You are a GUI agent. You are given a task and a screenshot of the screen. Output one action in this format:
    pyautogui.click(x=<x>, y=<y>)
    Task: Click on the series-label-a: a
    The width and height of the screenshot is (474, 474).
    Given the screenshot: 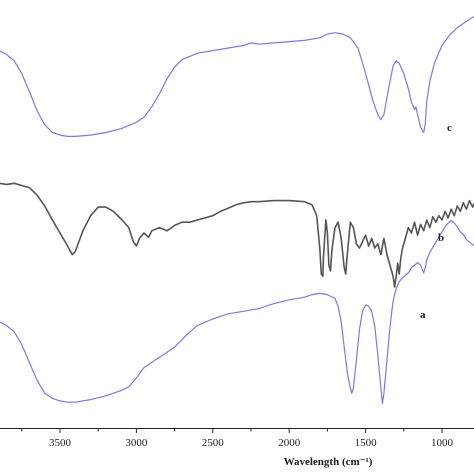 What is the action you would take?
    pyautogui.click(x=423, y=315)
    